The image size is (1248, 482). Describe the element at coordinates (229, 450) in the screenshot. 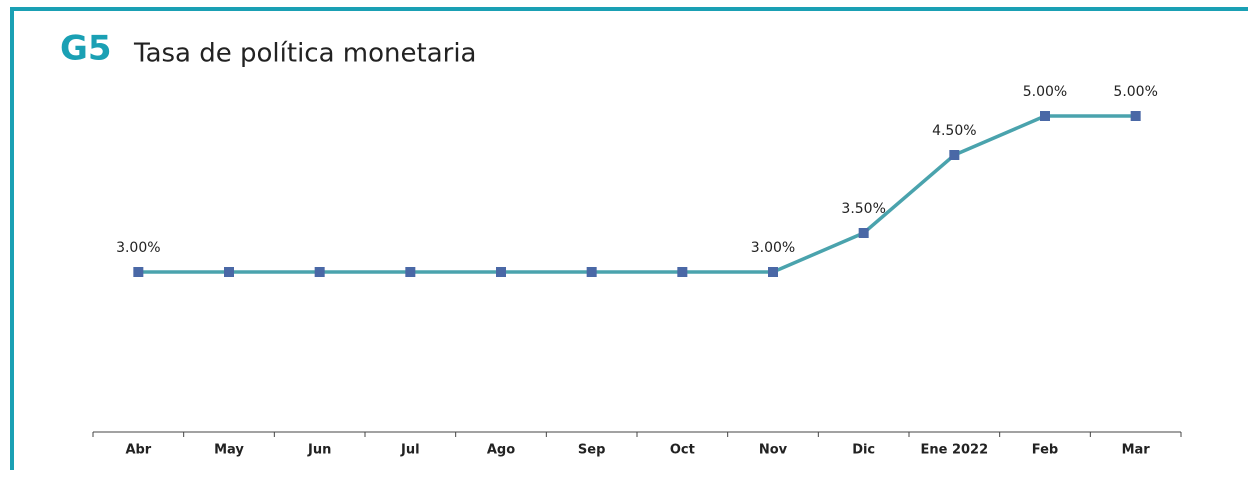

I see `x-tick-label: May` at that location.